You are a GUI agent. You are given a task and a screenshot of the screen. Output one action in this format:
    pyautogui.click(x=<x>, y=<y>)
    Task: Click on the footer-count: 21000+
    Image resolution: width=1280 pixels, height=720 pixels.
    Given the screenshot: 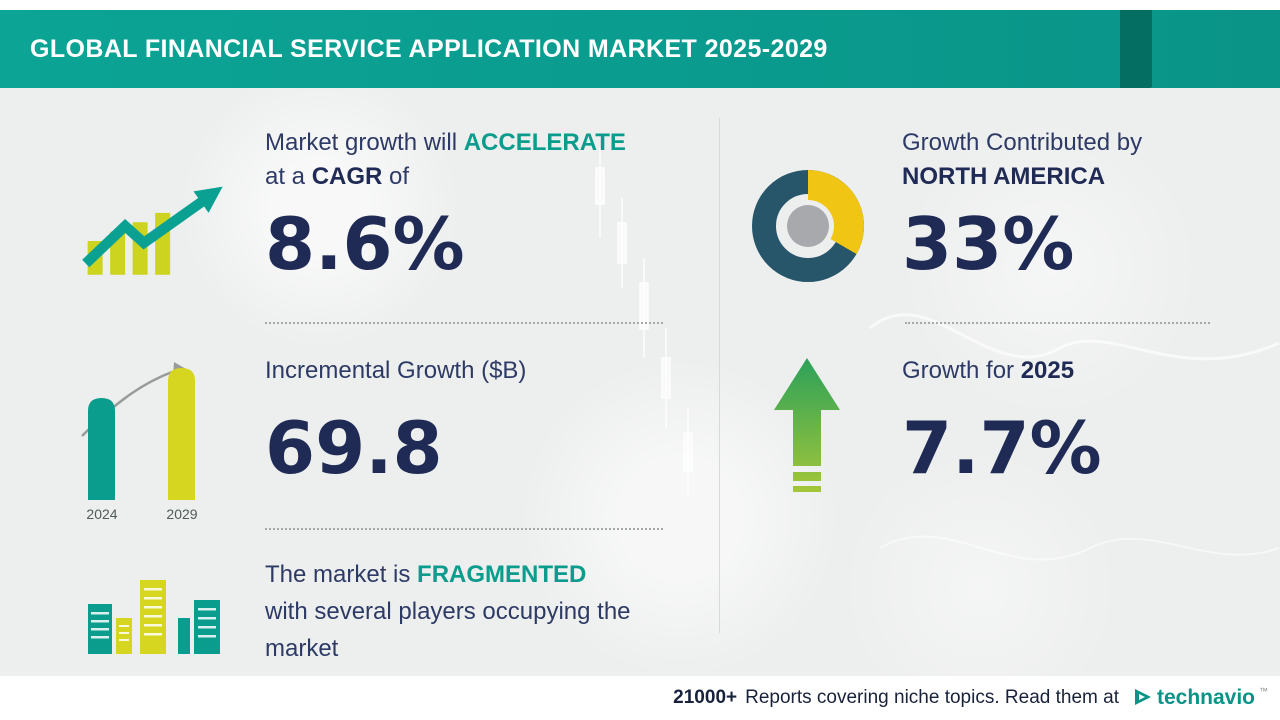 What is the action you would take?
    pyautogui.click(x=705, y=697)
    